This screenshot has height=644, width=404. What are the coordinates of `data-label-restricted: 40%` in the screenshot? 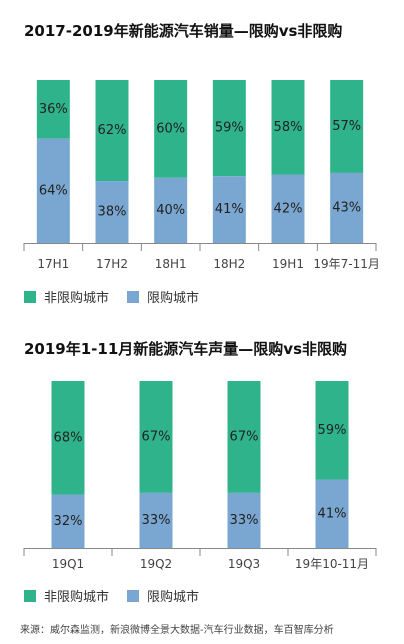 It's located at (170, 210).